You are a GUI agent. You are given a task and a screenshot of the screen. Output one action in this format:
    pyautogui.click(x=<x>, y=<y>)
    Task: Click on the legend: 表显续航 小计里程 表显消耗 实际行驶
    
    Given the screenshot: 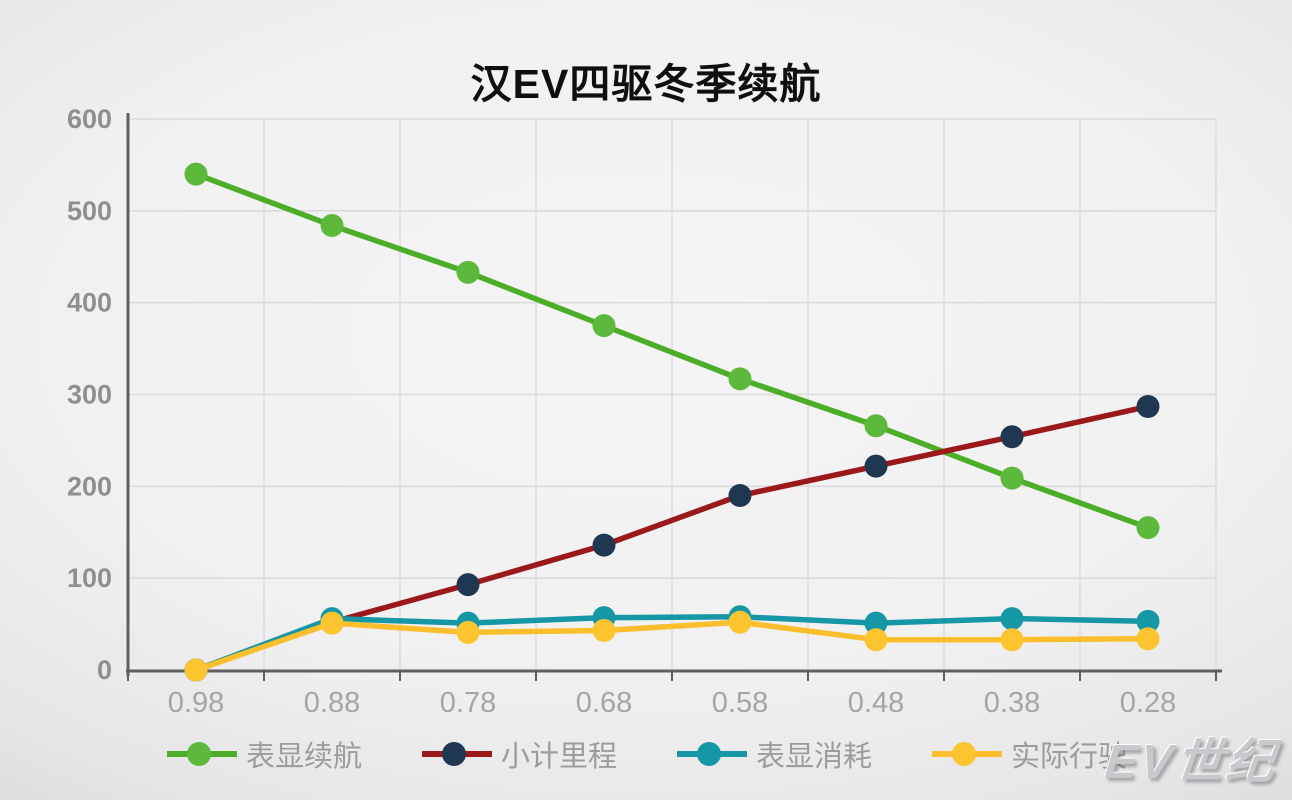 What is the action you would take?
    pyautogui.click(x=646, y=754)
    